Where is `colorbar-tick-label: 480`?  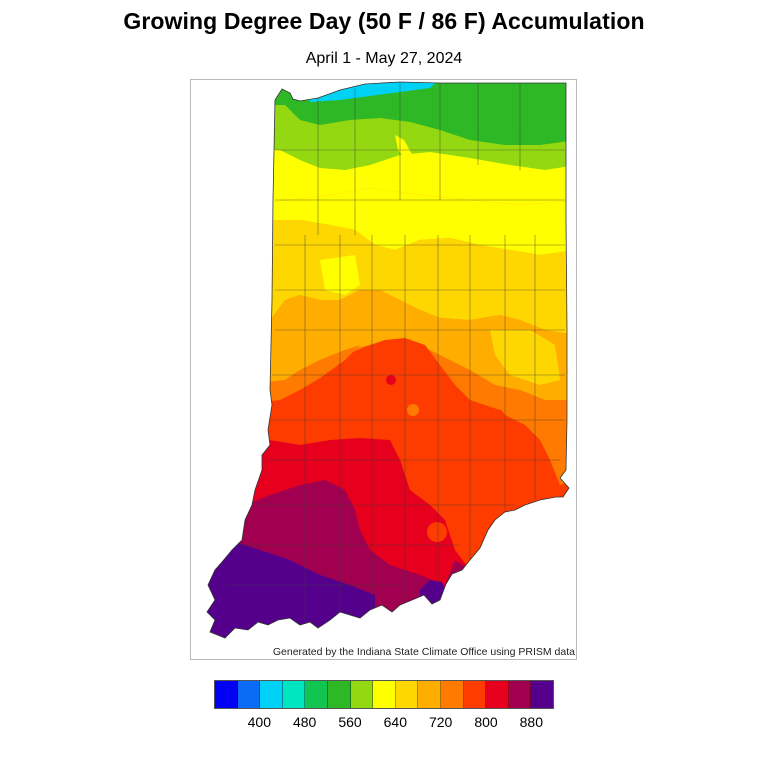
colorbar-tick-label: 480 is located at coordinates (304, 722).